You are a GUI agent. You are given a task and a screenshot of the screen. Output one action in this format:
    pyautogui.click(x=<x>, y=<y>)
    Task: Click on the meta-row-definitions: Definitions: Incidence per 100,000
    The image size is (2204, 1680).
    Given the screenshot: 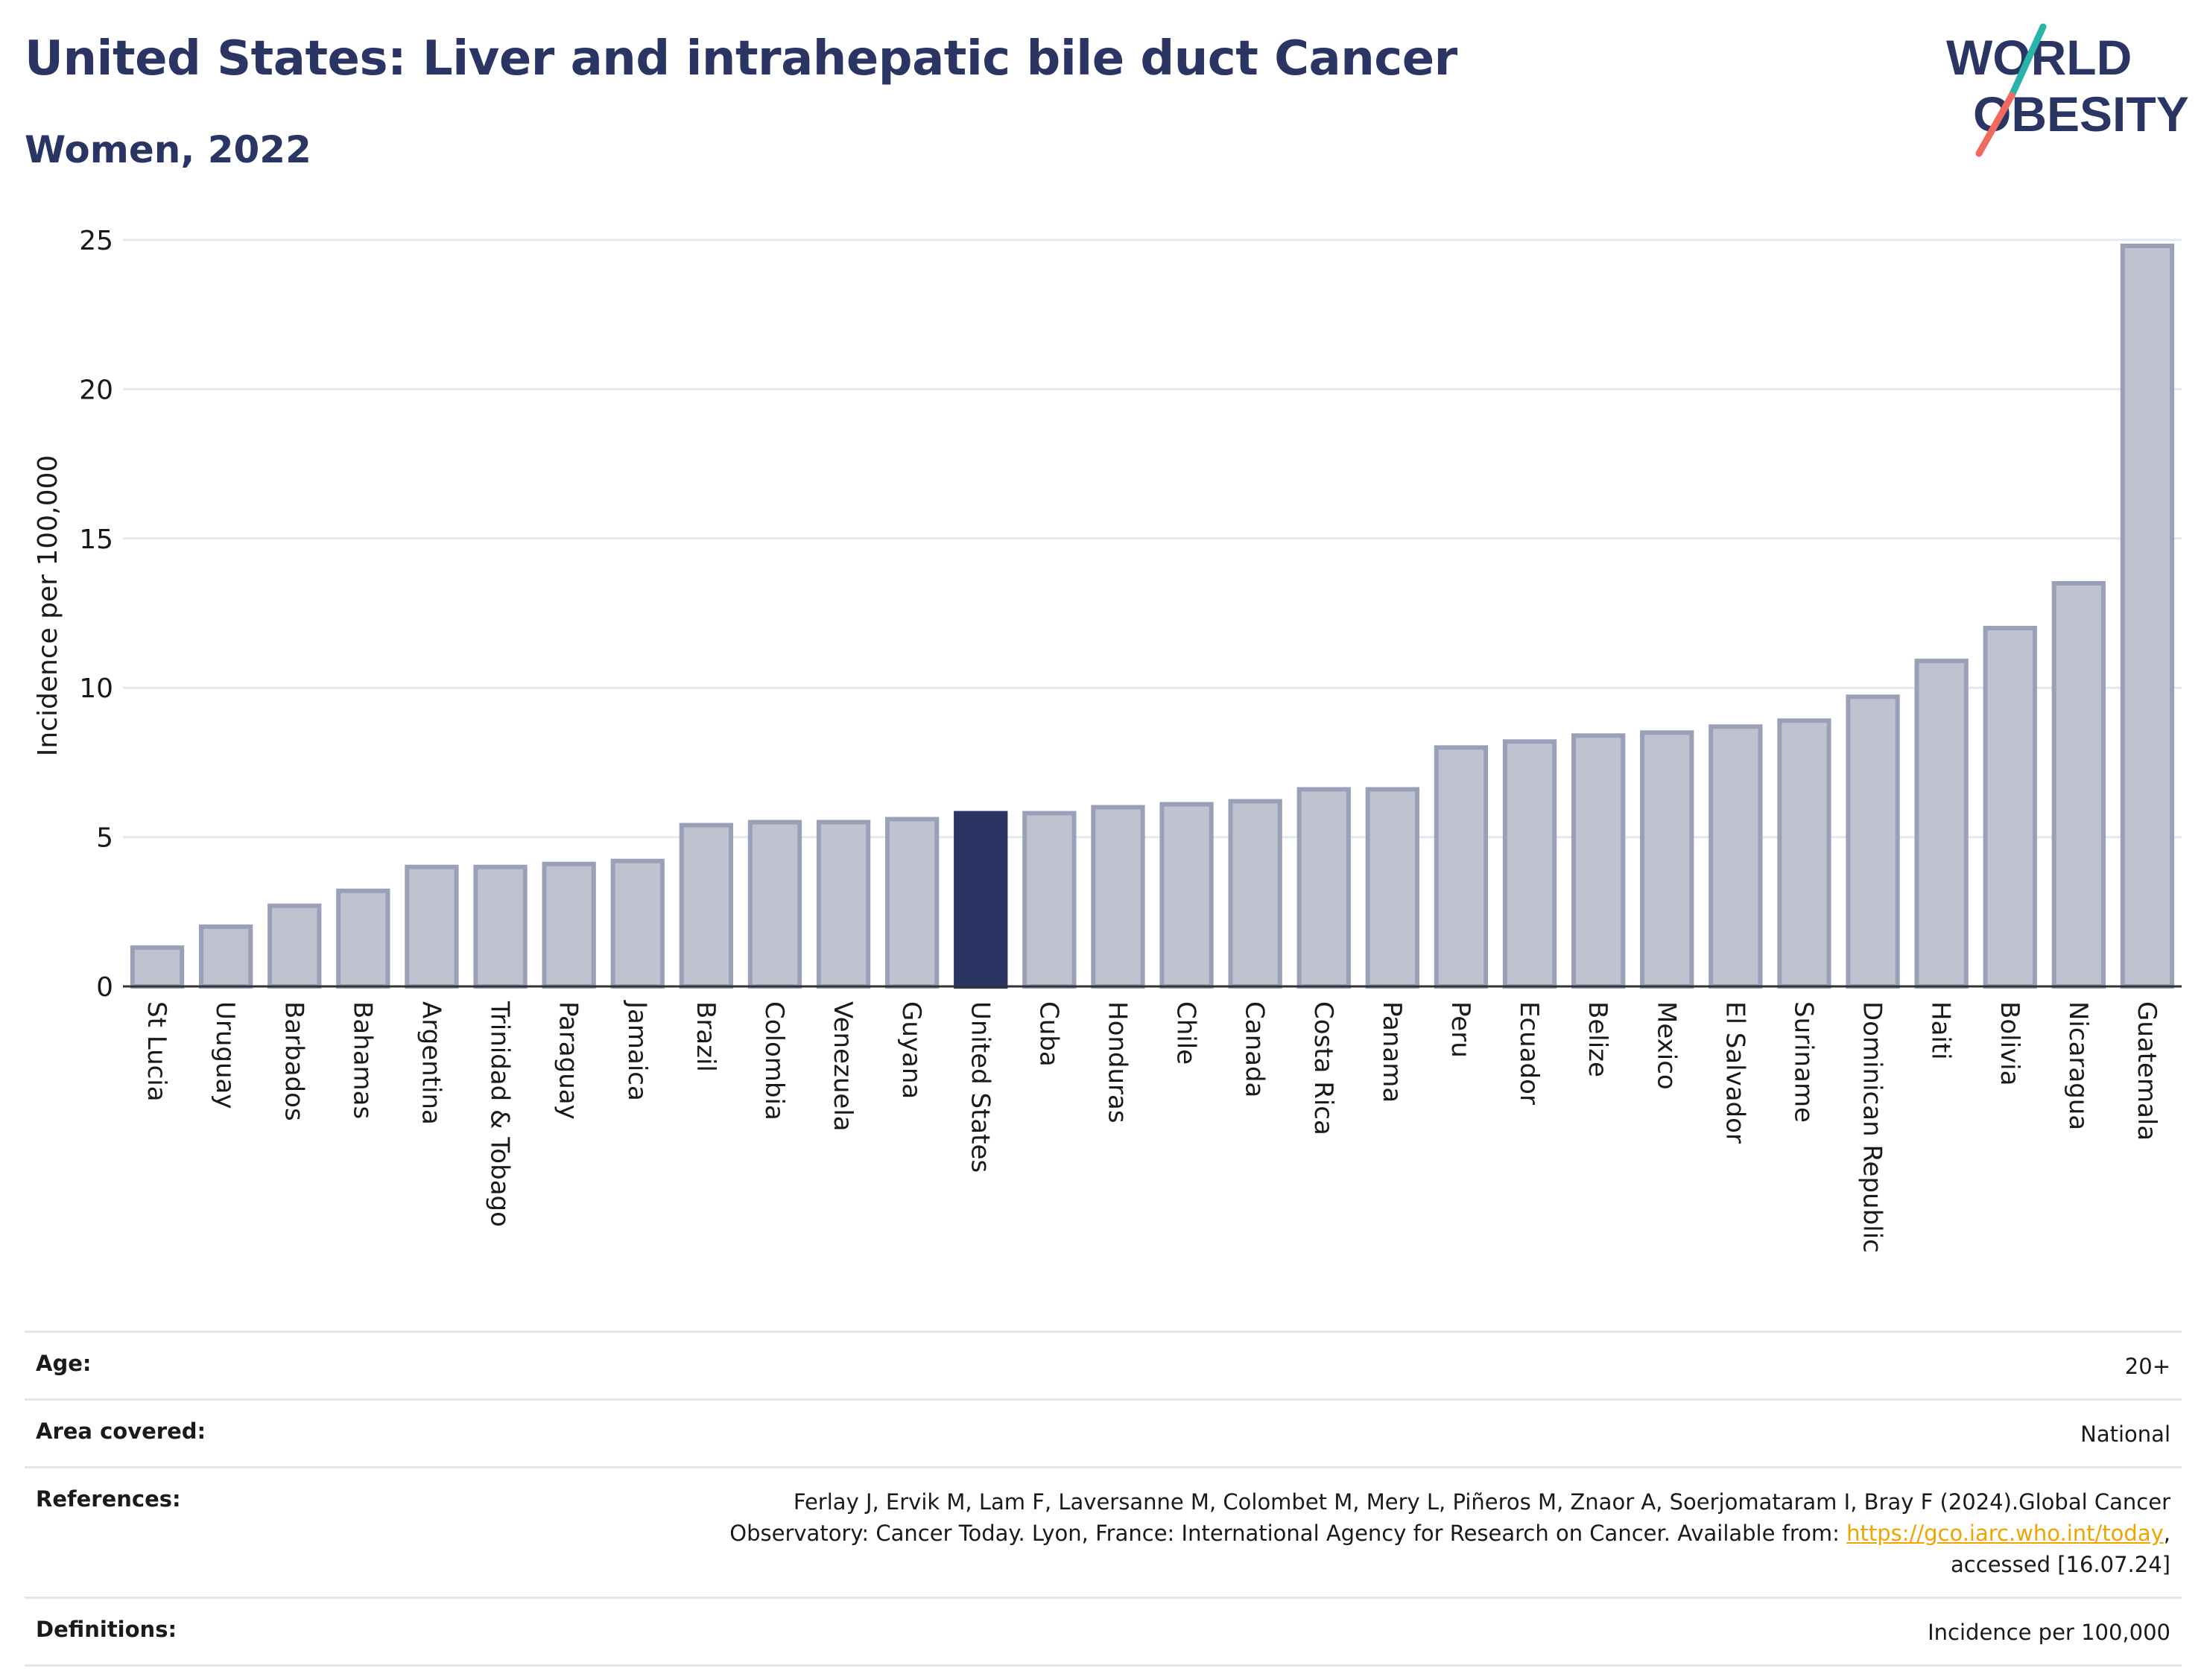 What is the action you would take?
    pyautogui.click(x=1103, y=1632)
    